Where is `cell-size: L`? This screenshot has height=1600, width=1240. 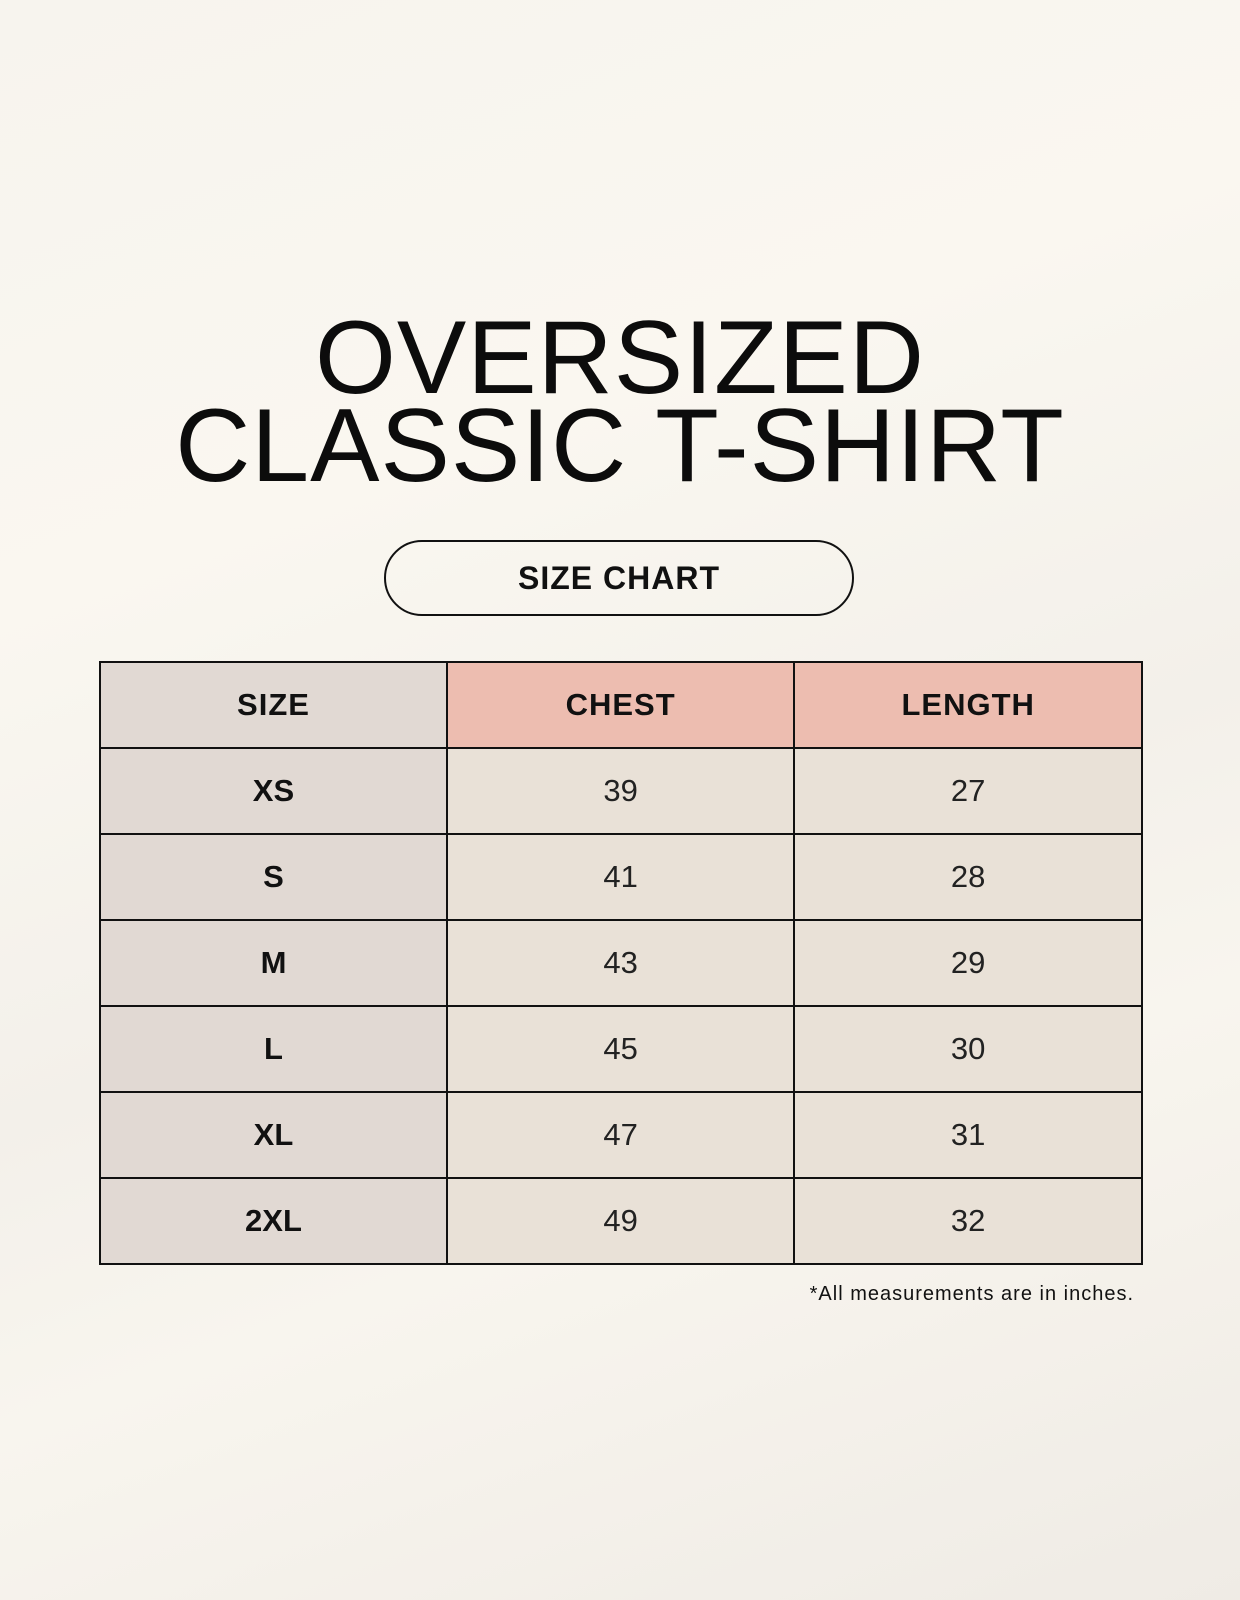 cell-size: L is located at coordinates (273, 1049).